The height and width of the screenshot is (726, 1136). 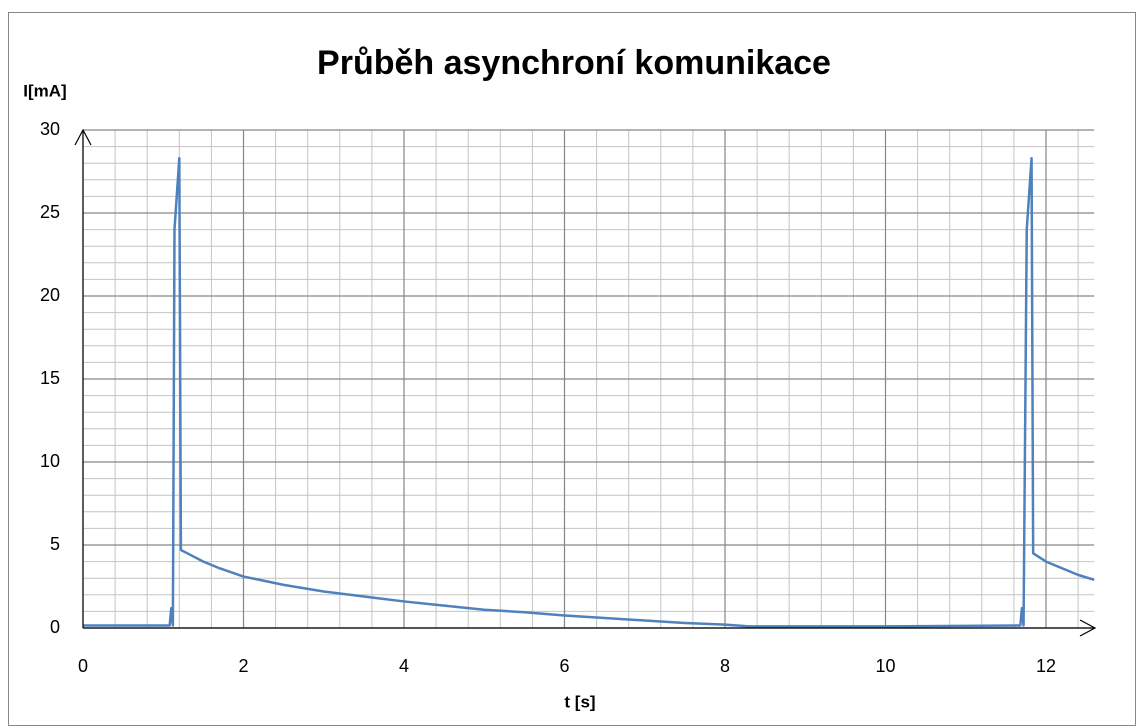 What do you see at coordinates (50, 378) in the screenshot?
I see `y-tick-label: 15` at bounding box center [50, 378].